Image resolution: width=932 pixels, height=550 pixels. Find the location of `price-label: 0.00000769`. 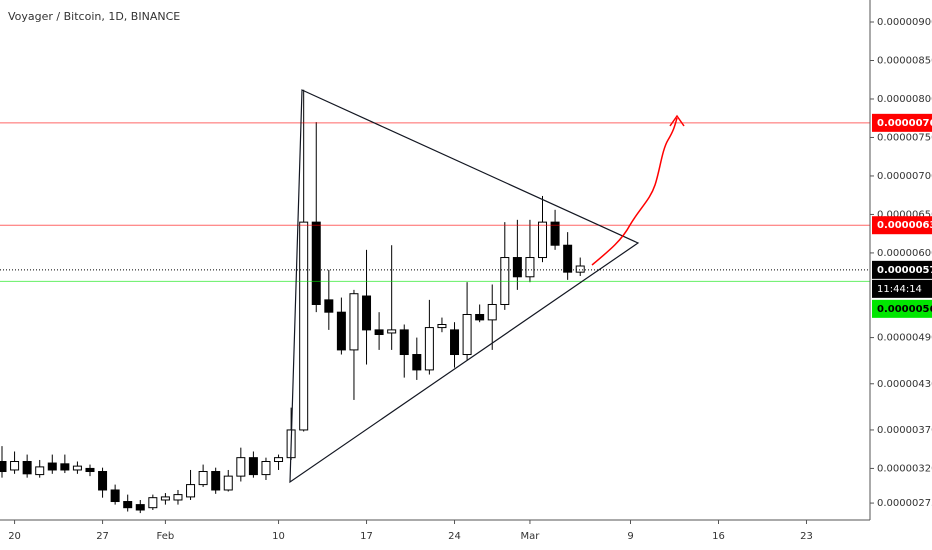

price-label: 0.00000769 is located at coordinates (904, 123).